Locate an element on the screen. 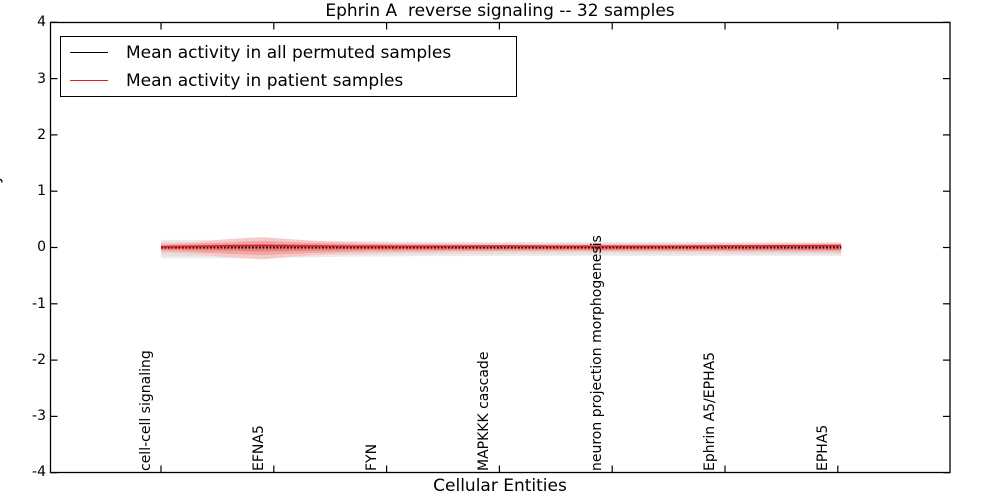  x-tick-label: EFNA5 is located at coordinates (259, 448).